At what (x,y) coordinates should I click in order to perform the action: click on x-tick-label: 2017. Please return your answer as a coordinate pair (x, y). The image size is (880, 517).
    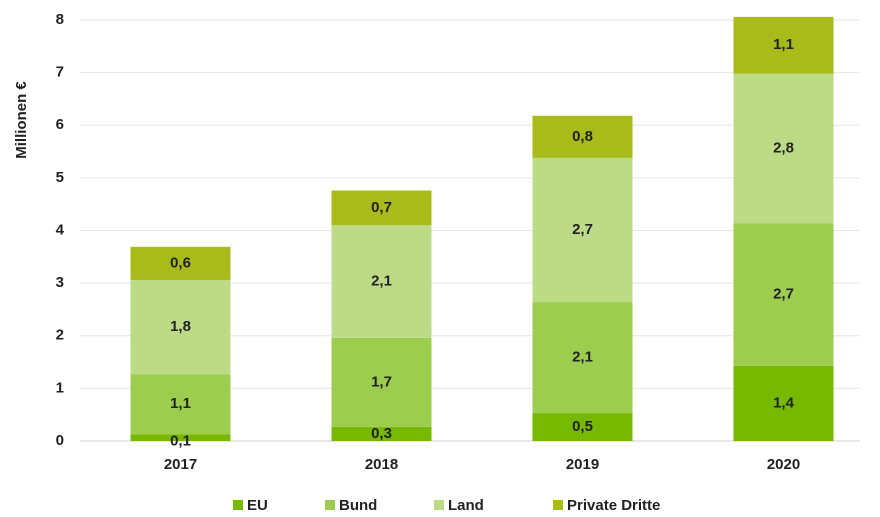
    Looking at the image, I should click on (180, 464).